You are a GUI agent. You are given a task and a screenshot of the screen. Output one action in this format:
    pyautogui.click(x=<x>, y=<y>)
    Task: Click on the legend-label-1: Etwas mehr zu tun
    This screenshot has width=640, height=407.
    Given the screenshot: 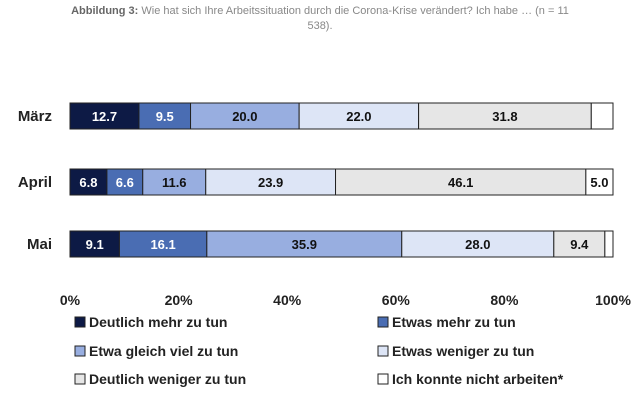 What is the action you would take?
    pyautogui.click(x=454, y=322)
    